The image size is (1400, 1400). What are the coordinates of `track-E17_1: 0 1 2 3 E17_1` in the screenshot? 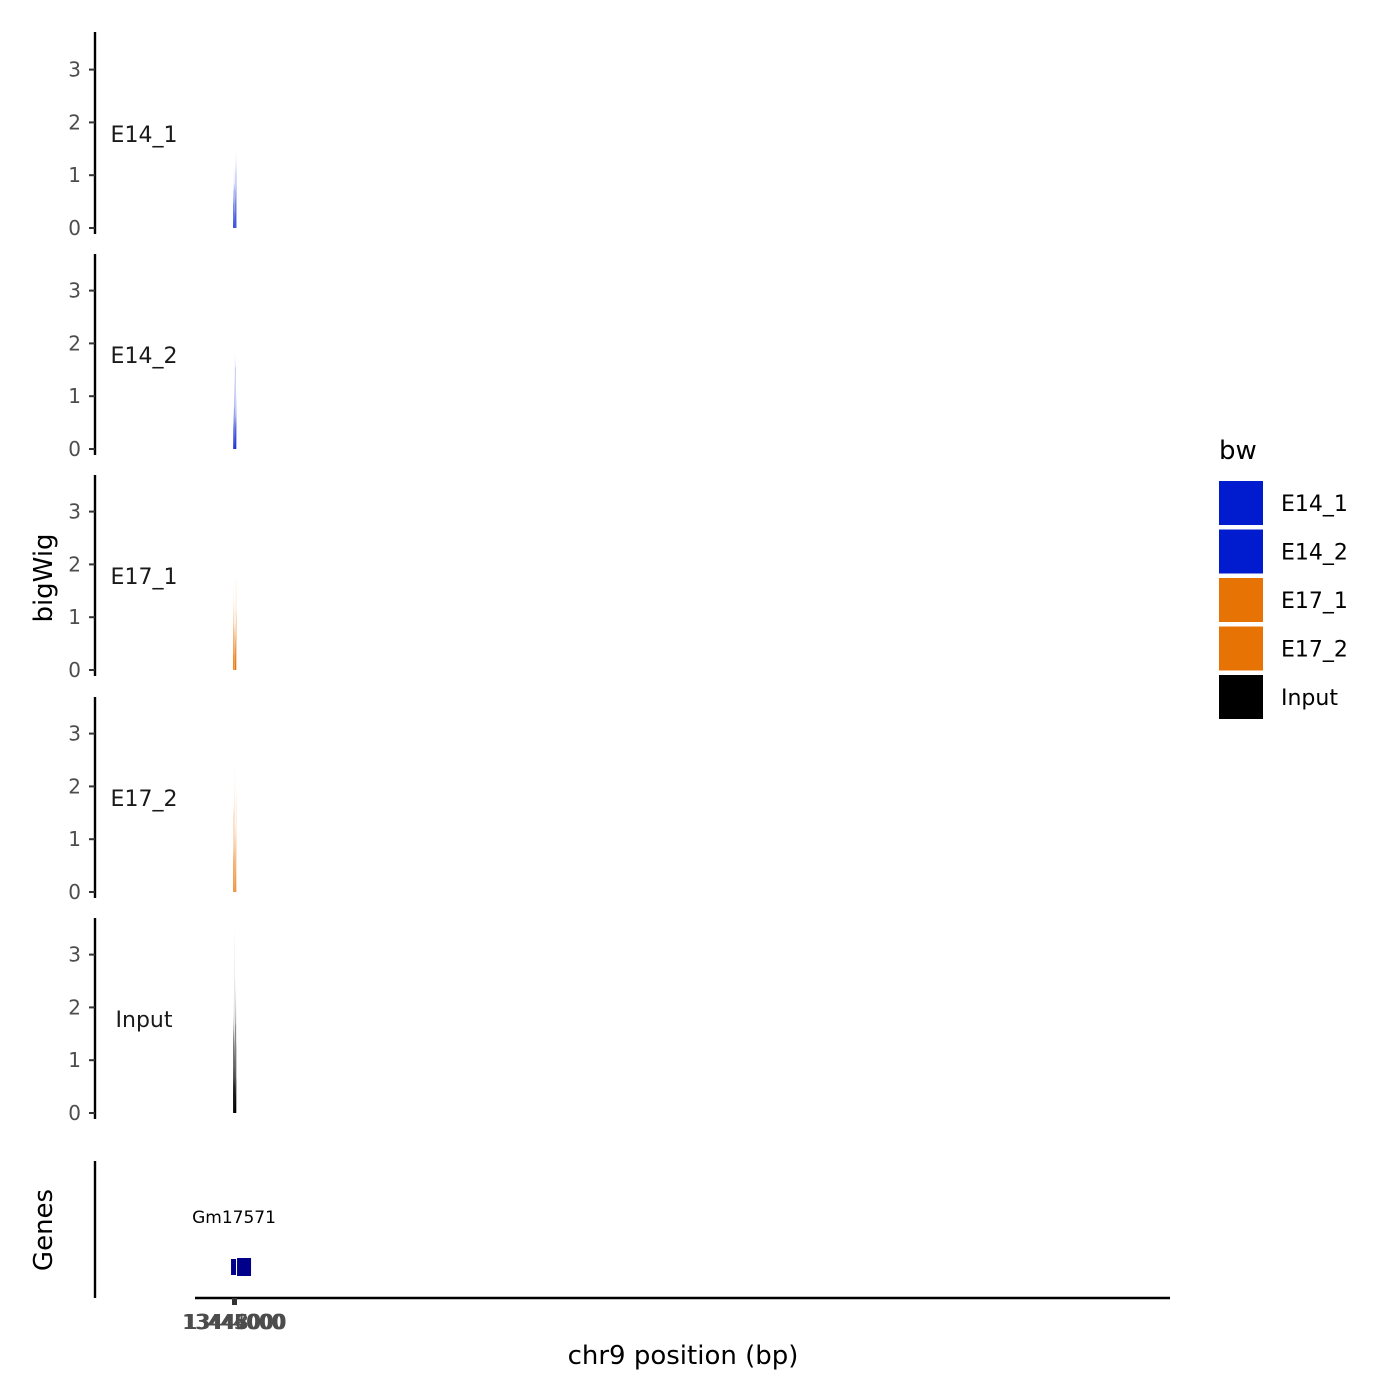 It's located at (152, 578).